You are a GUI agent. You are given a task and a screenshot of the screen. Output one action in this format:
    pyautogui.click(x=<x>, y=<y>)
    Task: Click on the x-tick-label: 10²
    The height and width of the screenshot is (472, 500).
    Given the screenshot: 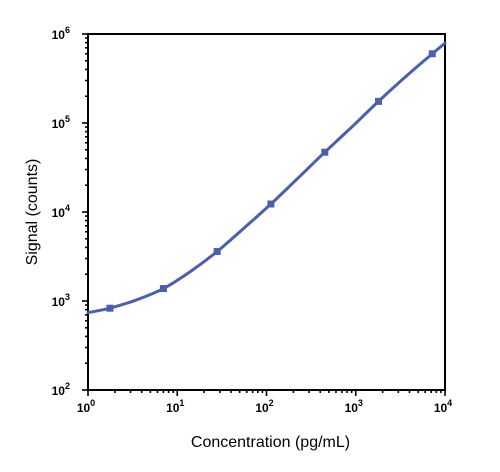 What is the action you would take?
    pyautogui.click(x=264, y=406)
    